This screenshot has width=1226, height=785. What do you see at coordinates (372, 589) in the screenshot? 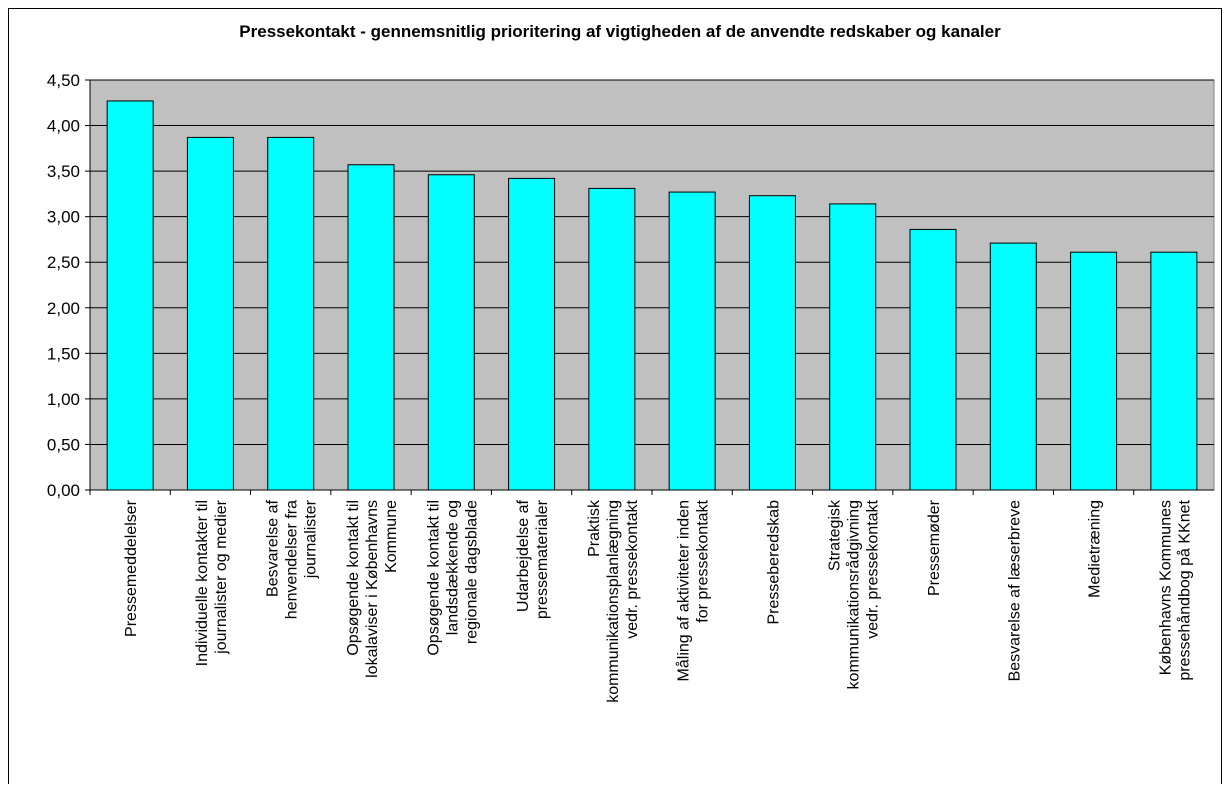
I see `x-category-label: lokalaviser i Københavns` at bounding box center [372, 589].